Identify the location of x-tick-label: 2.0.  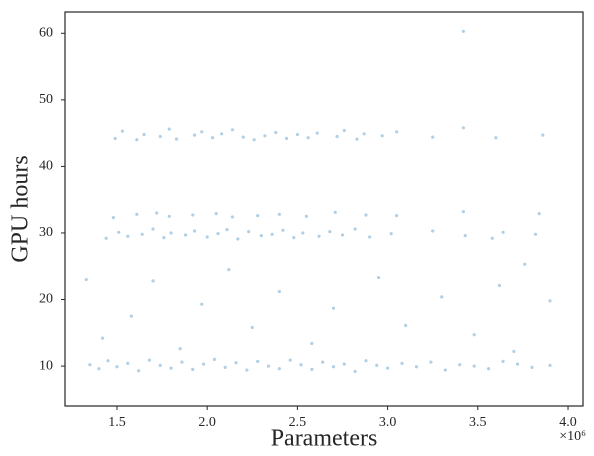
(207, 422).